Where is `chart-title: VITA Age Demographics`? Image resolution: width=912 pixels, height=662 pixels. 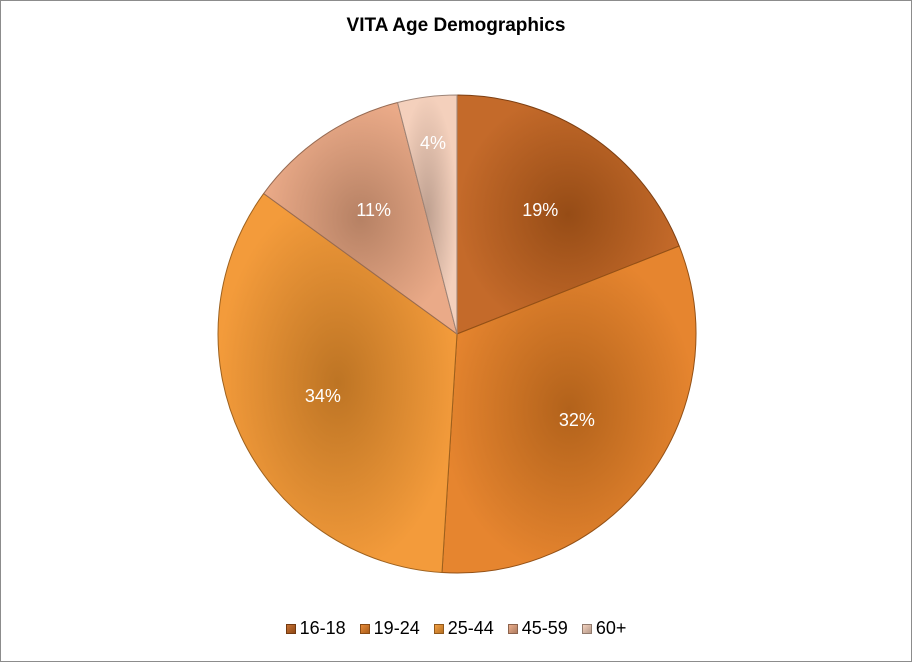
chart-title: VITA Age Demographics is located at coordinates (456, 25).